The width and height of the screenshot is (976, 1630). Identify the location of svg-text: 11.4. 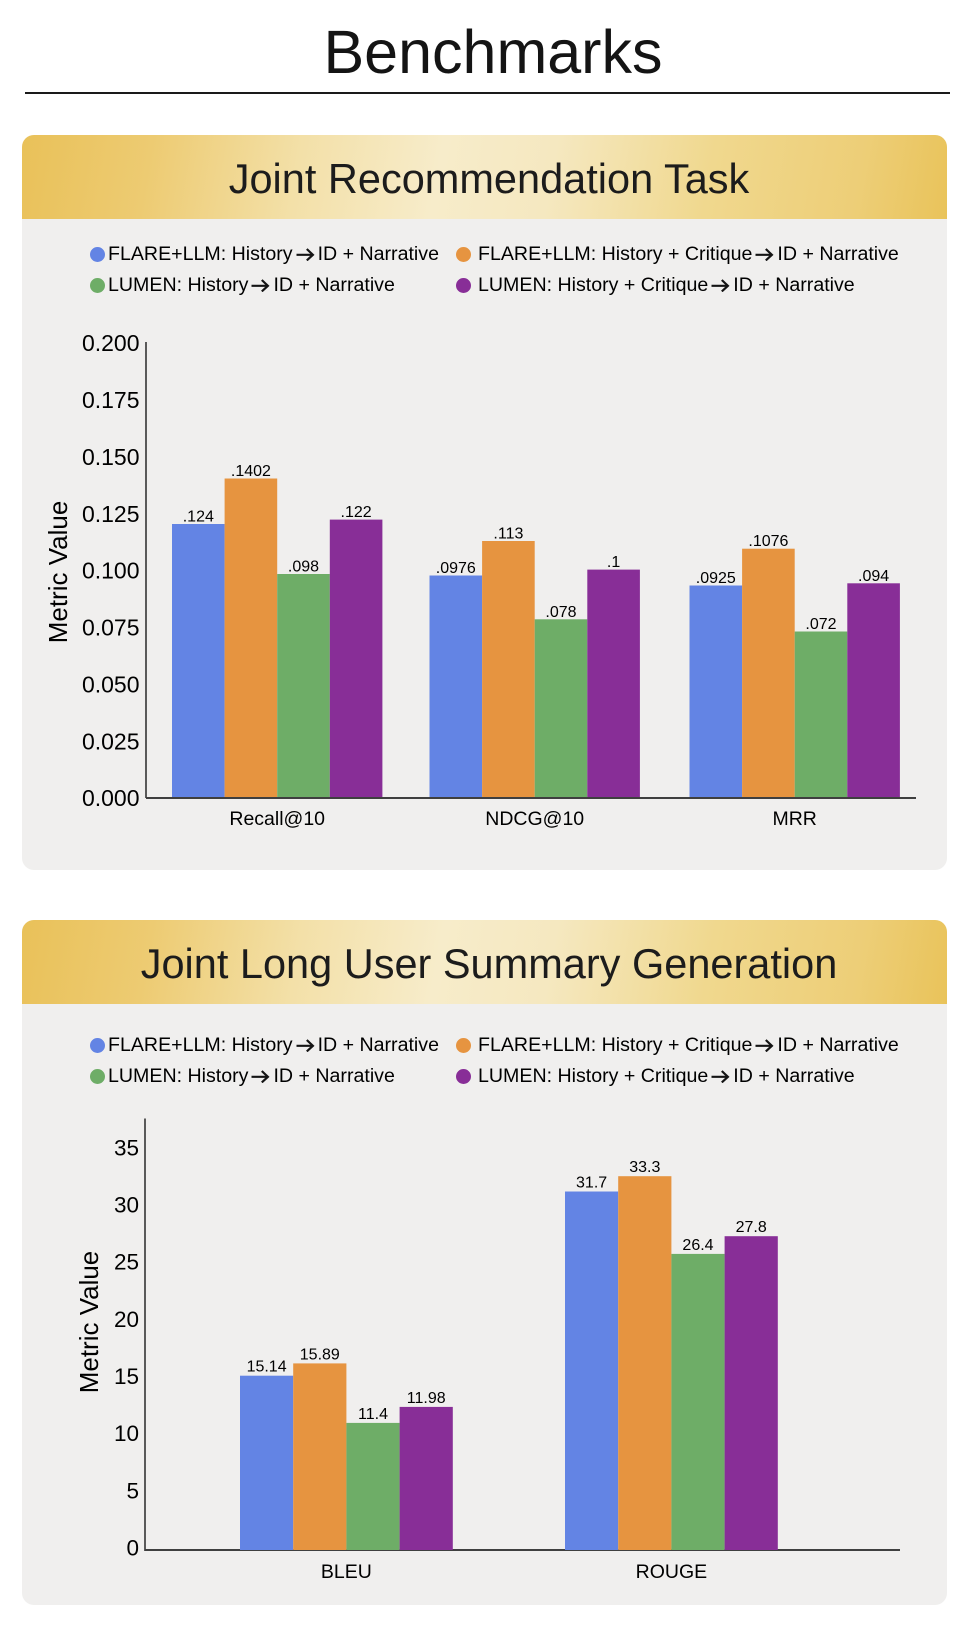
(373, 1414).